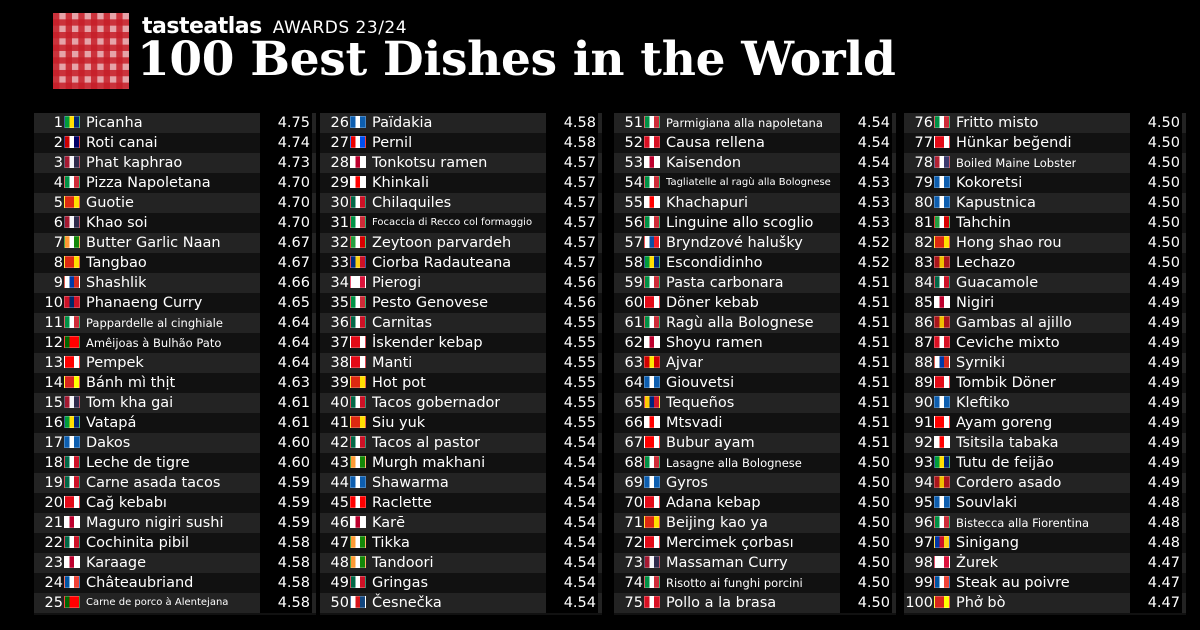  Describe the element at coordinates (58, 203) in the screenshot. I see `rank-number: 5` at that location.